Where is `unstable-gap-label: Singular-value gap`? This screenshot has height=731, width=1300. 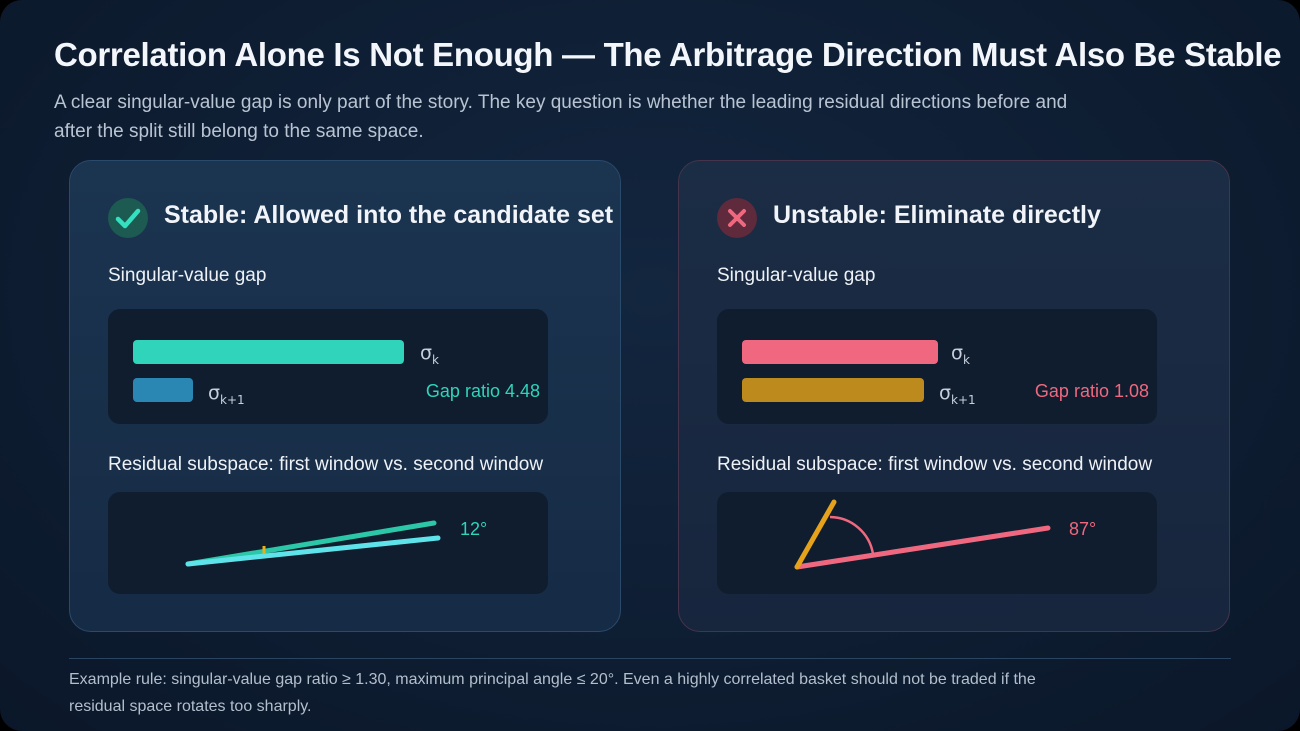
unstable-gap-label: Singular-value gap is located at coordinates (796, 275).